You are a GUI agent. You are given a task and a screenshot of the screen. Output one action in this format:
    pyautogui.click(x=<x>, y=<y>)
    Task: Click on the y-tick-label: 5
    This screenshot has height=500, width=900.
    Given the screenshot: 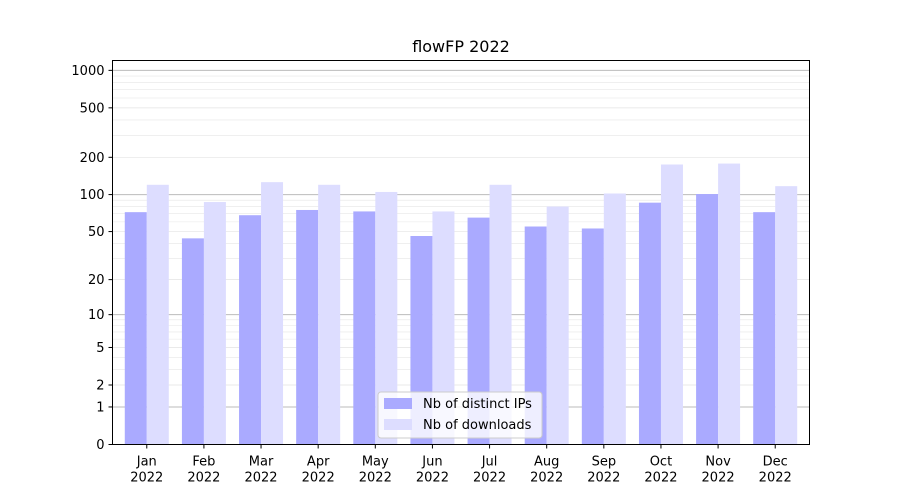 What is the action you would take?
    pyautogui.click(x=100, y=348)
    